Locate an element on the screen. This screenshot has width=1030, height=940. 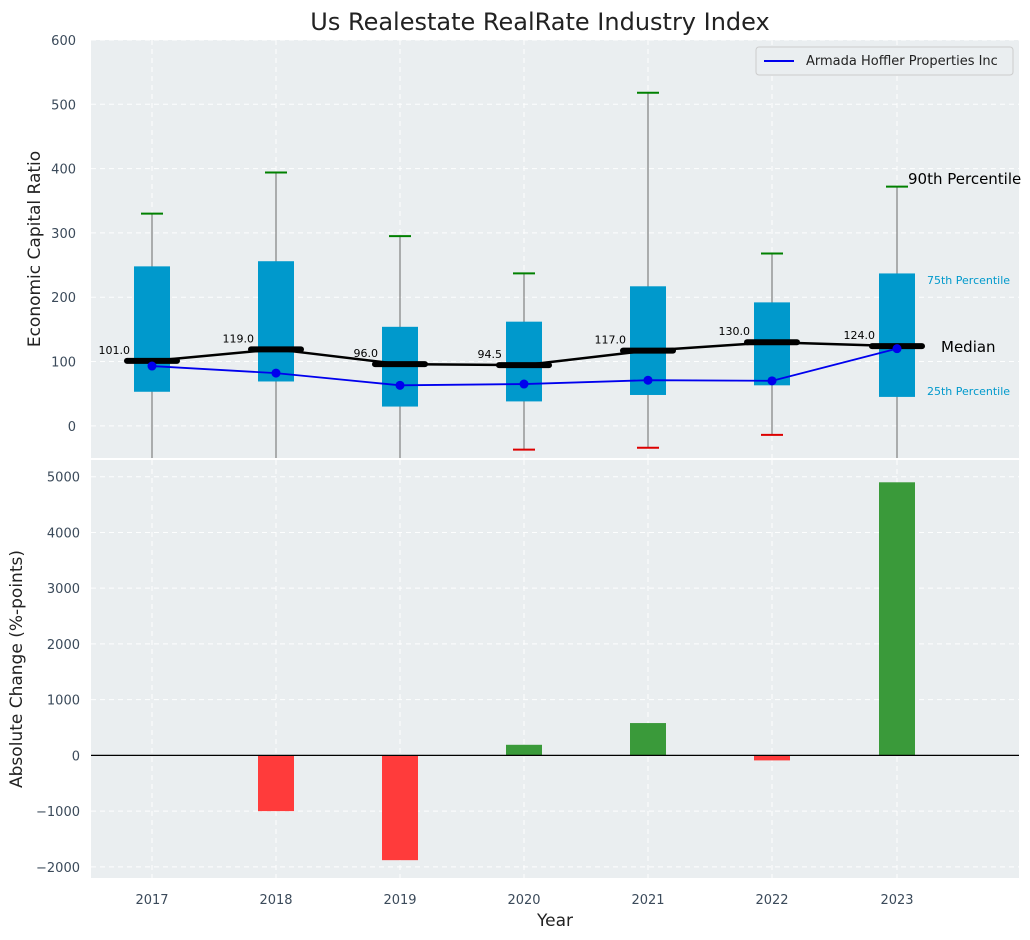
change-bar-2020 is located at coordinates (524, 750).